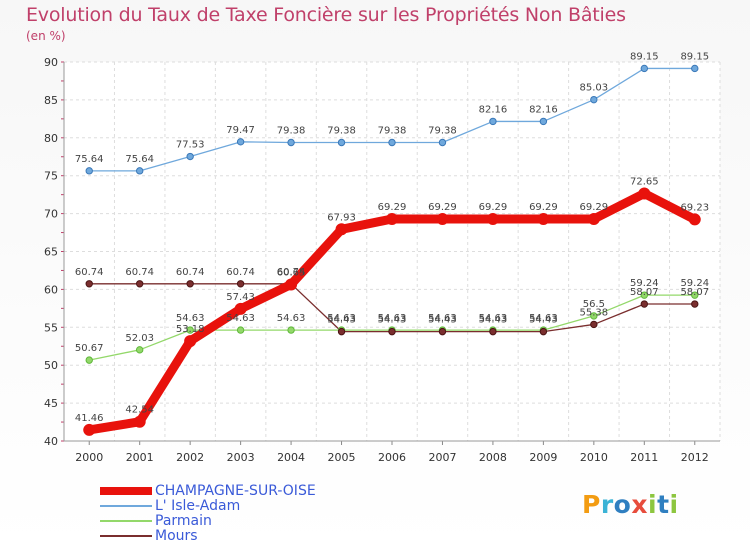 Image resolution: width=750 pixels, height=550 pixels. Describe the element at coordinates (51, 365) in the screenshot. I see `y-tick-label: 50` at that location.